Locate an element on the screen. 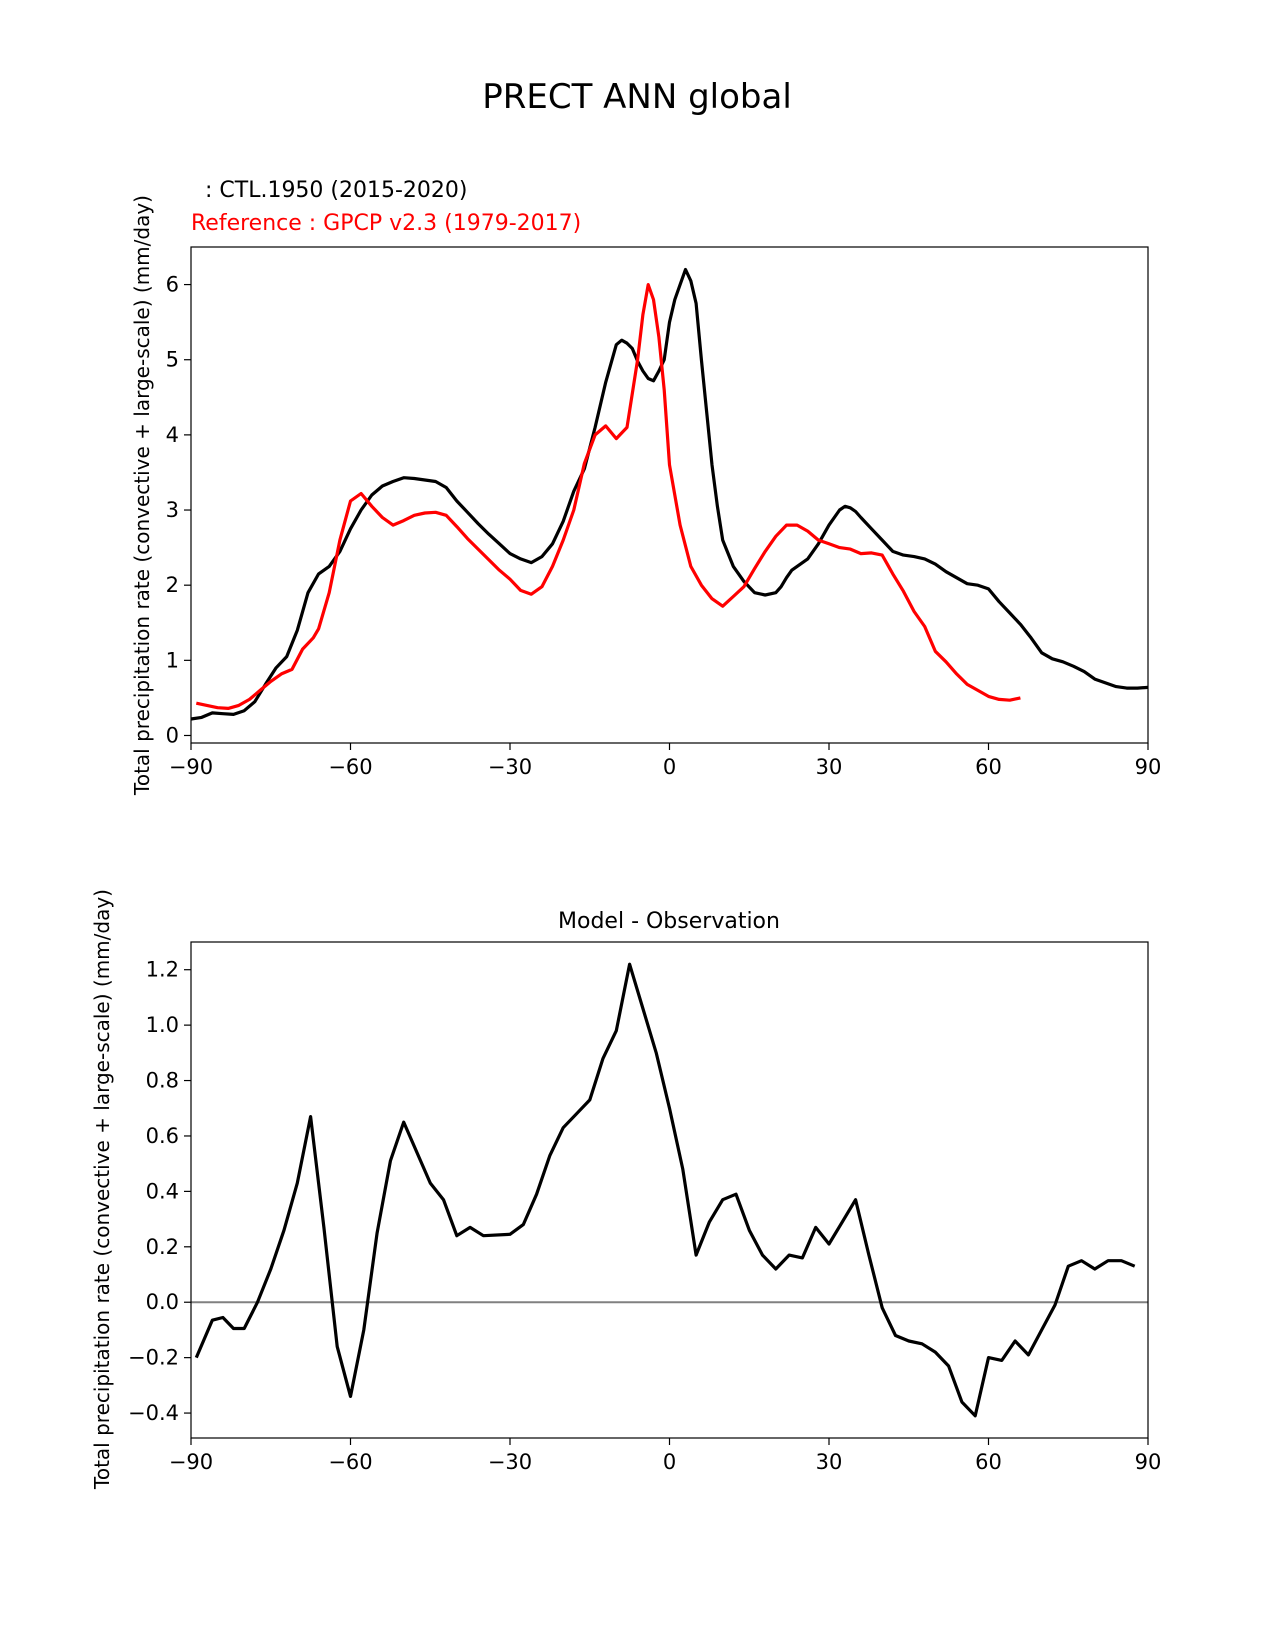 This screenshot has height=1650, width=1275. bottom-chart-title: Model - Observation is located at coordinates (669, 921).